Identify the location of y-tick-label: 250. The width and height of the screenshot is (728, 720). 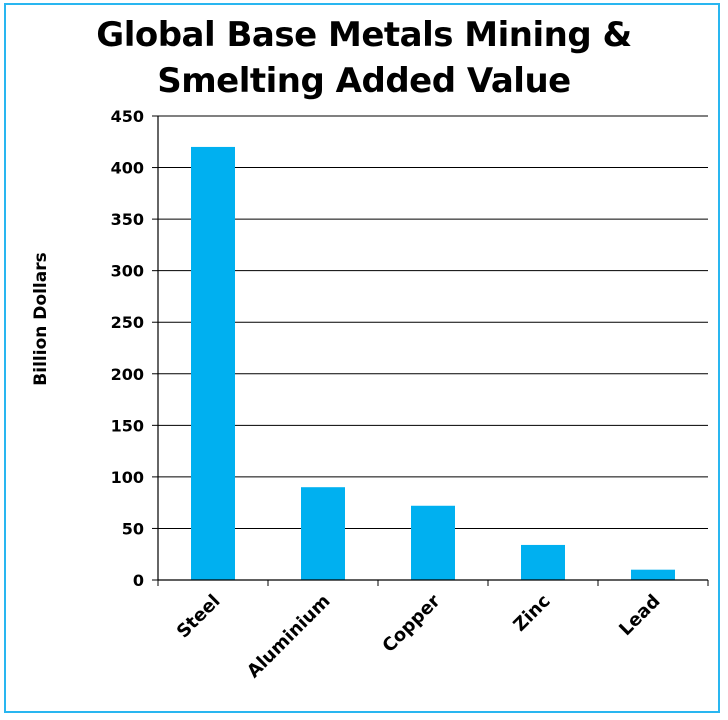
(127, 322).